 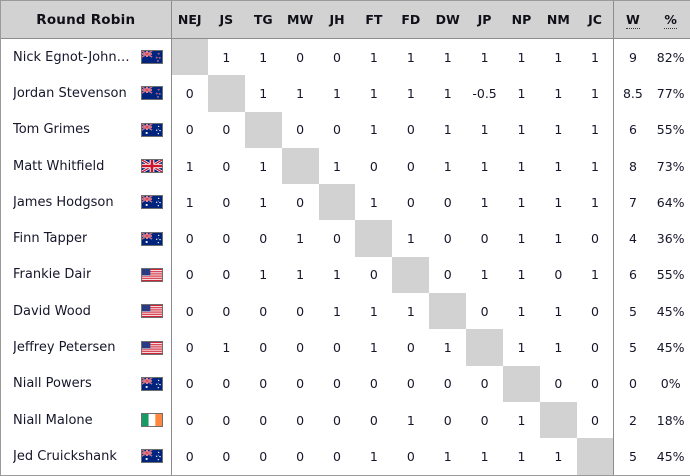 What do you see at coordinates (374, 20) in the screenshot?
I see `header-player-ft: FT` at bounding box center [374, 20].